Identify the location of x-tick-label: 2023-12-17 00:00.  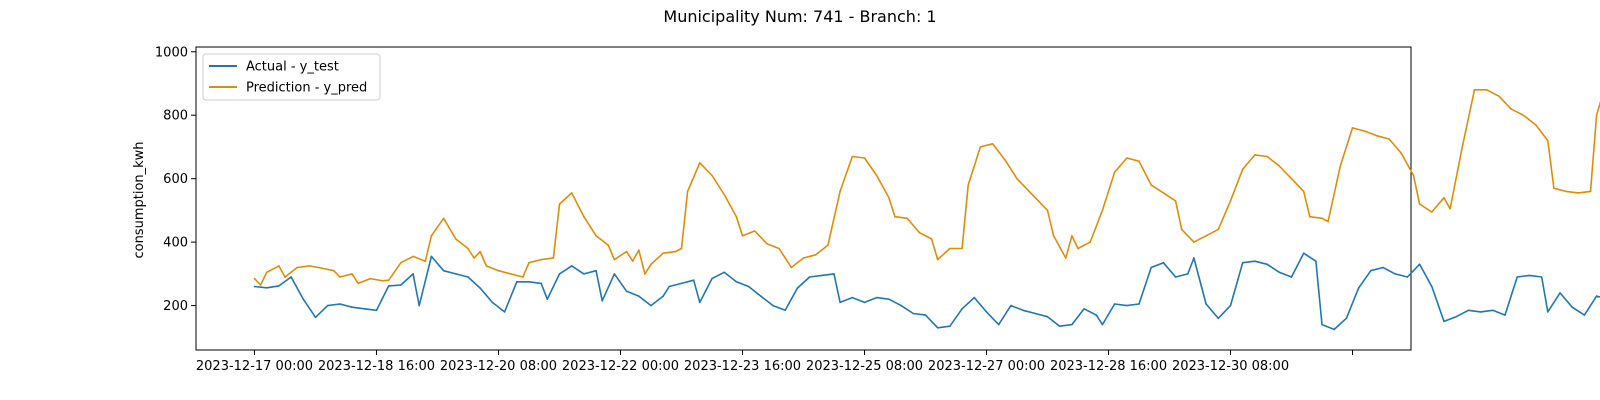
(254, 366).